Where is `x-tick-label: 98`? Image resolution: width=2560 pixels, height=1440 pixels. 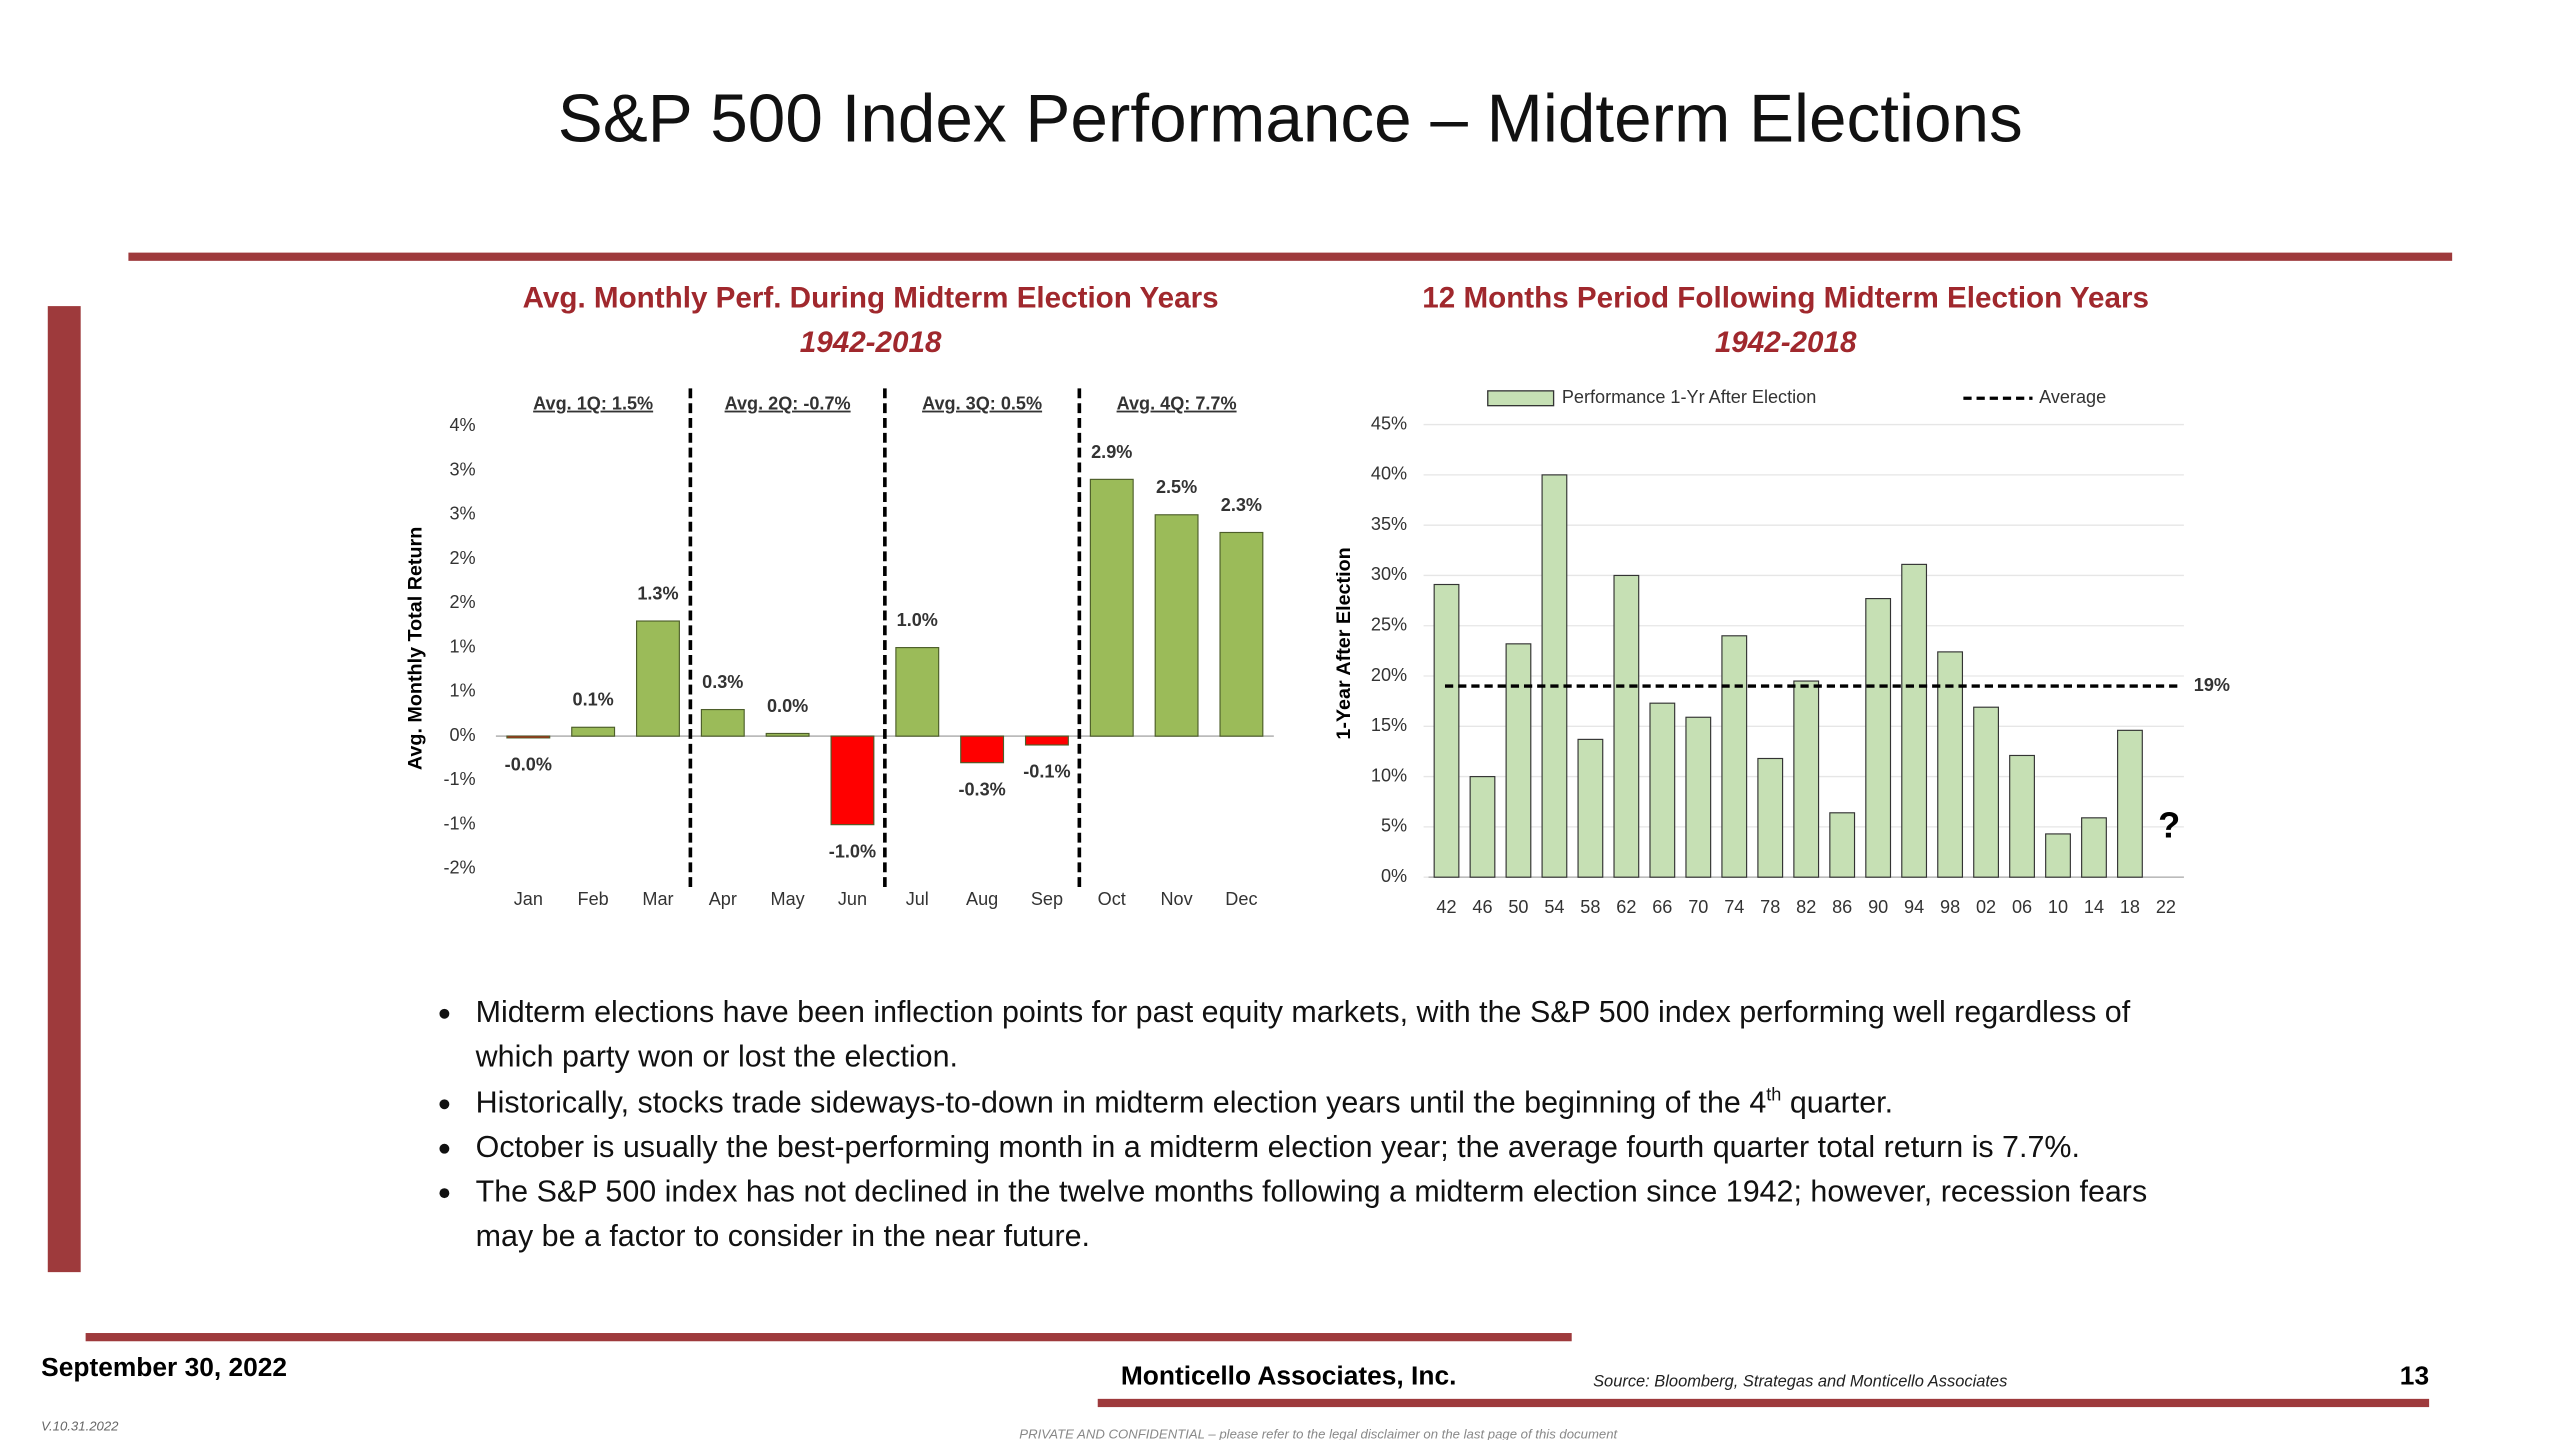
x-tick-label: 98 is located at coordinates (1950, 907).